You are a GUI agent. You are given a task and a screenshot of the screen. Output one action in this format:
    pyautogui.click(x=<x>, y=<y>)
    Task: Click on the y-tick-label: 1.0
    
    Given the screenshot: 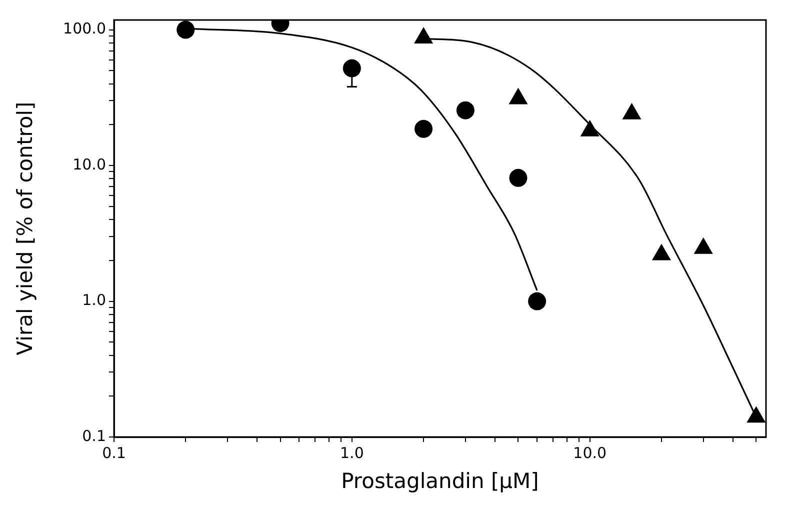 What is the action you would take?
    pyautogui.click(x=94, y=300)
    